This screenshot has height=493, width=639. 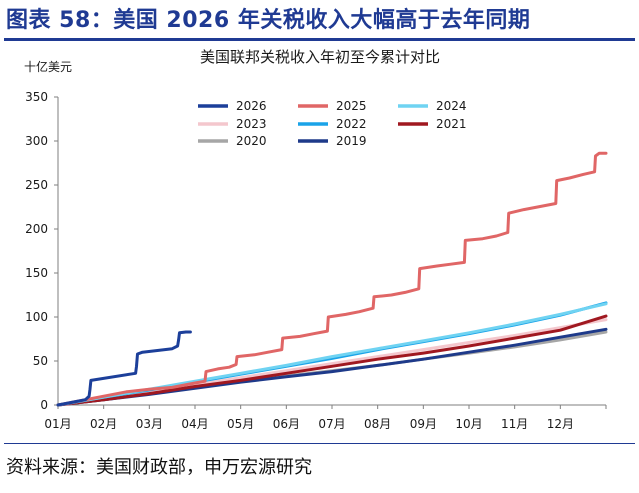 What do you see at coordinates (451, 106) in the screenshot?
I see `legend-label-2024: 2024` at bounding box center [451, 106].